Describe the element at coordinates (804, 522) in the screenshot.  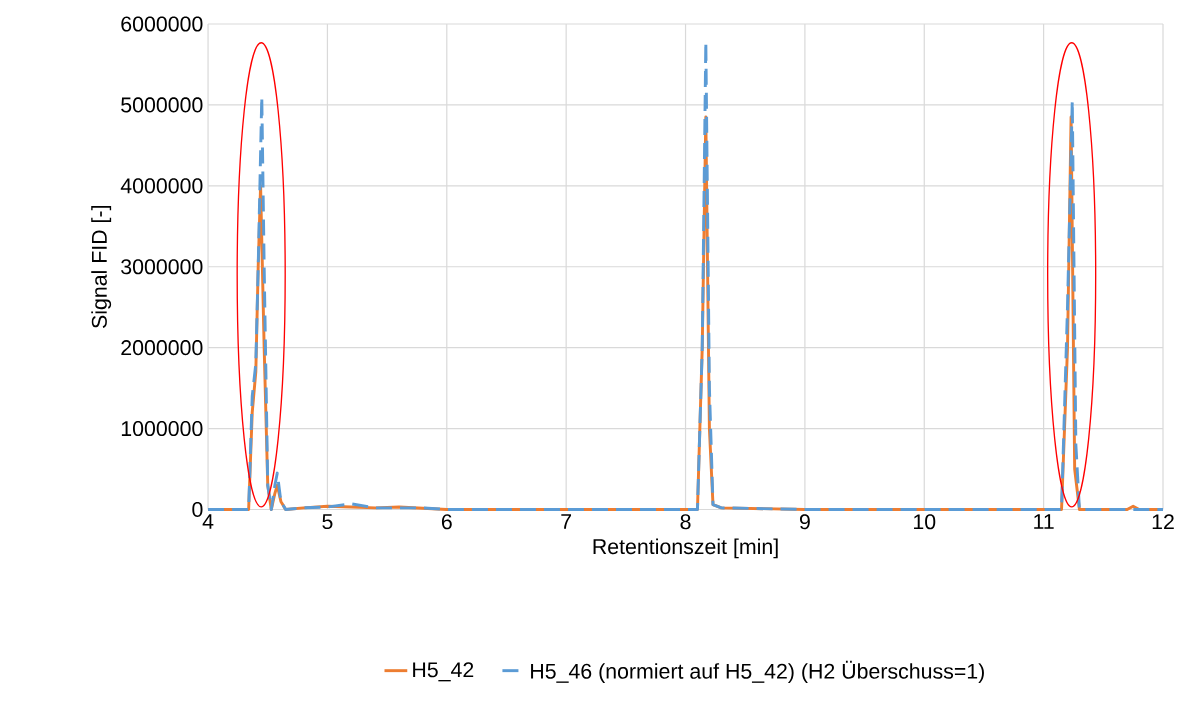
I see `x-tick-label: 9` at that location.